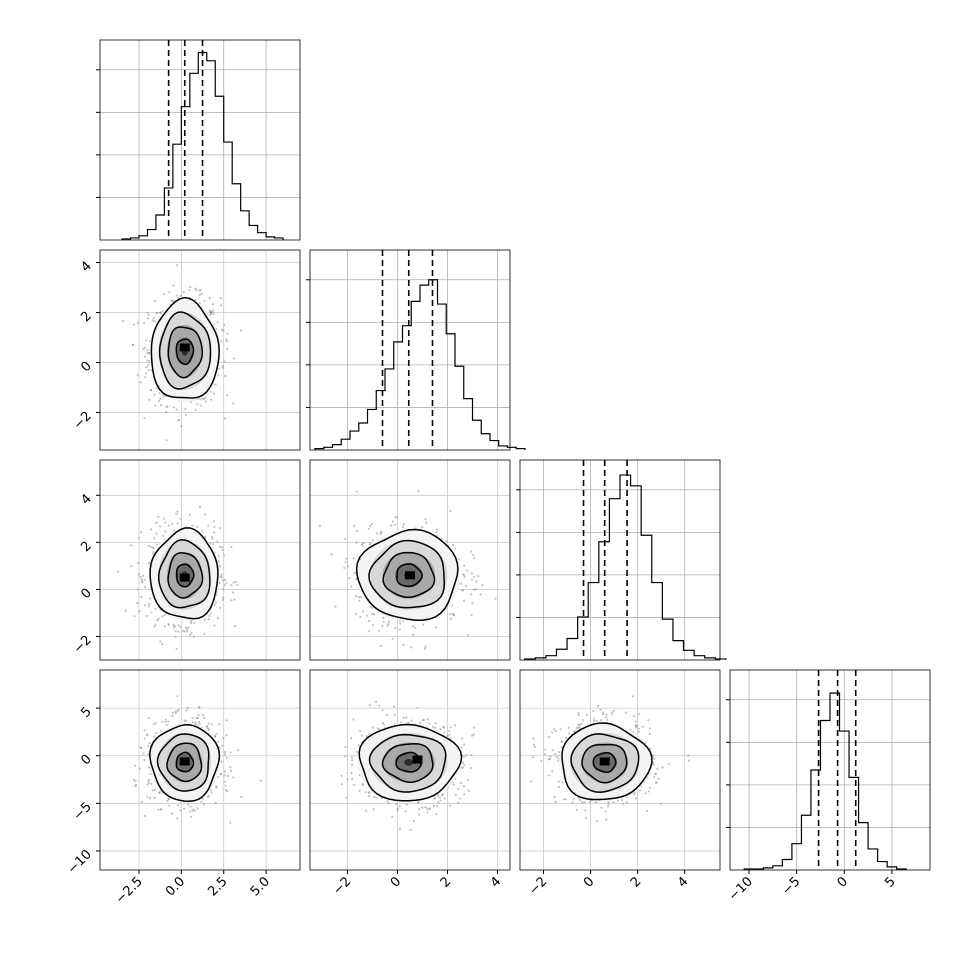  Describe the element at coordinates (396, 882) in the screenshot. I see `x-tick-label-1-1: 0` at that location.